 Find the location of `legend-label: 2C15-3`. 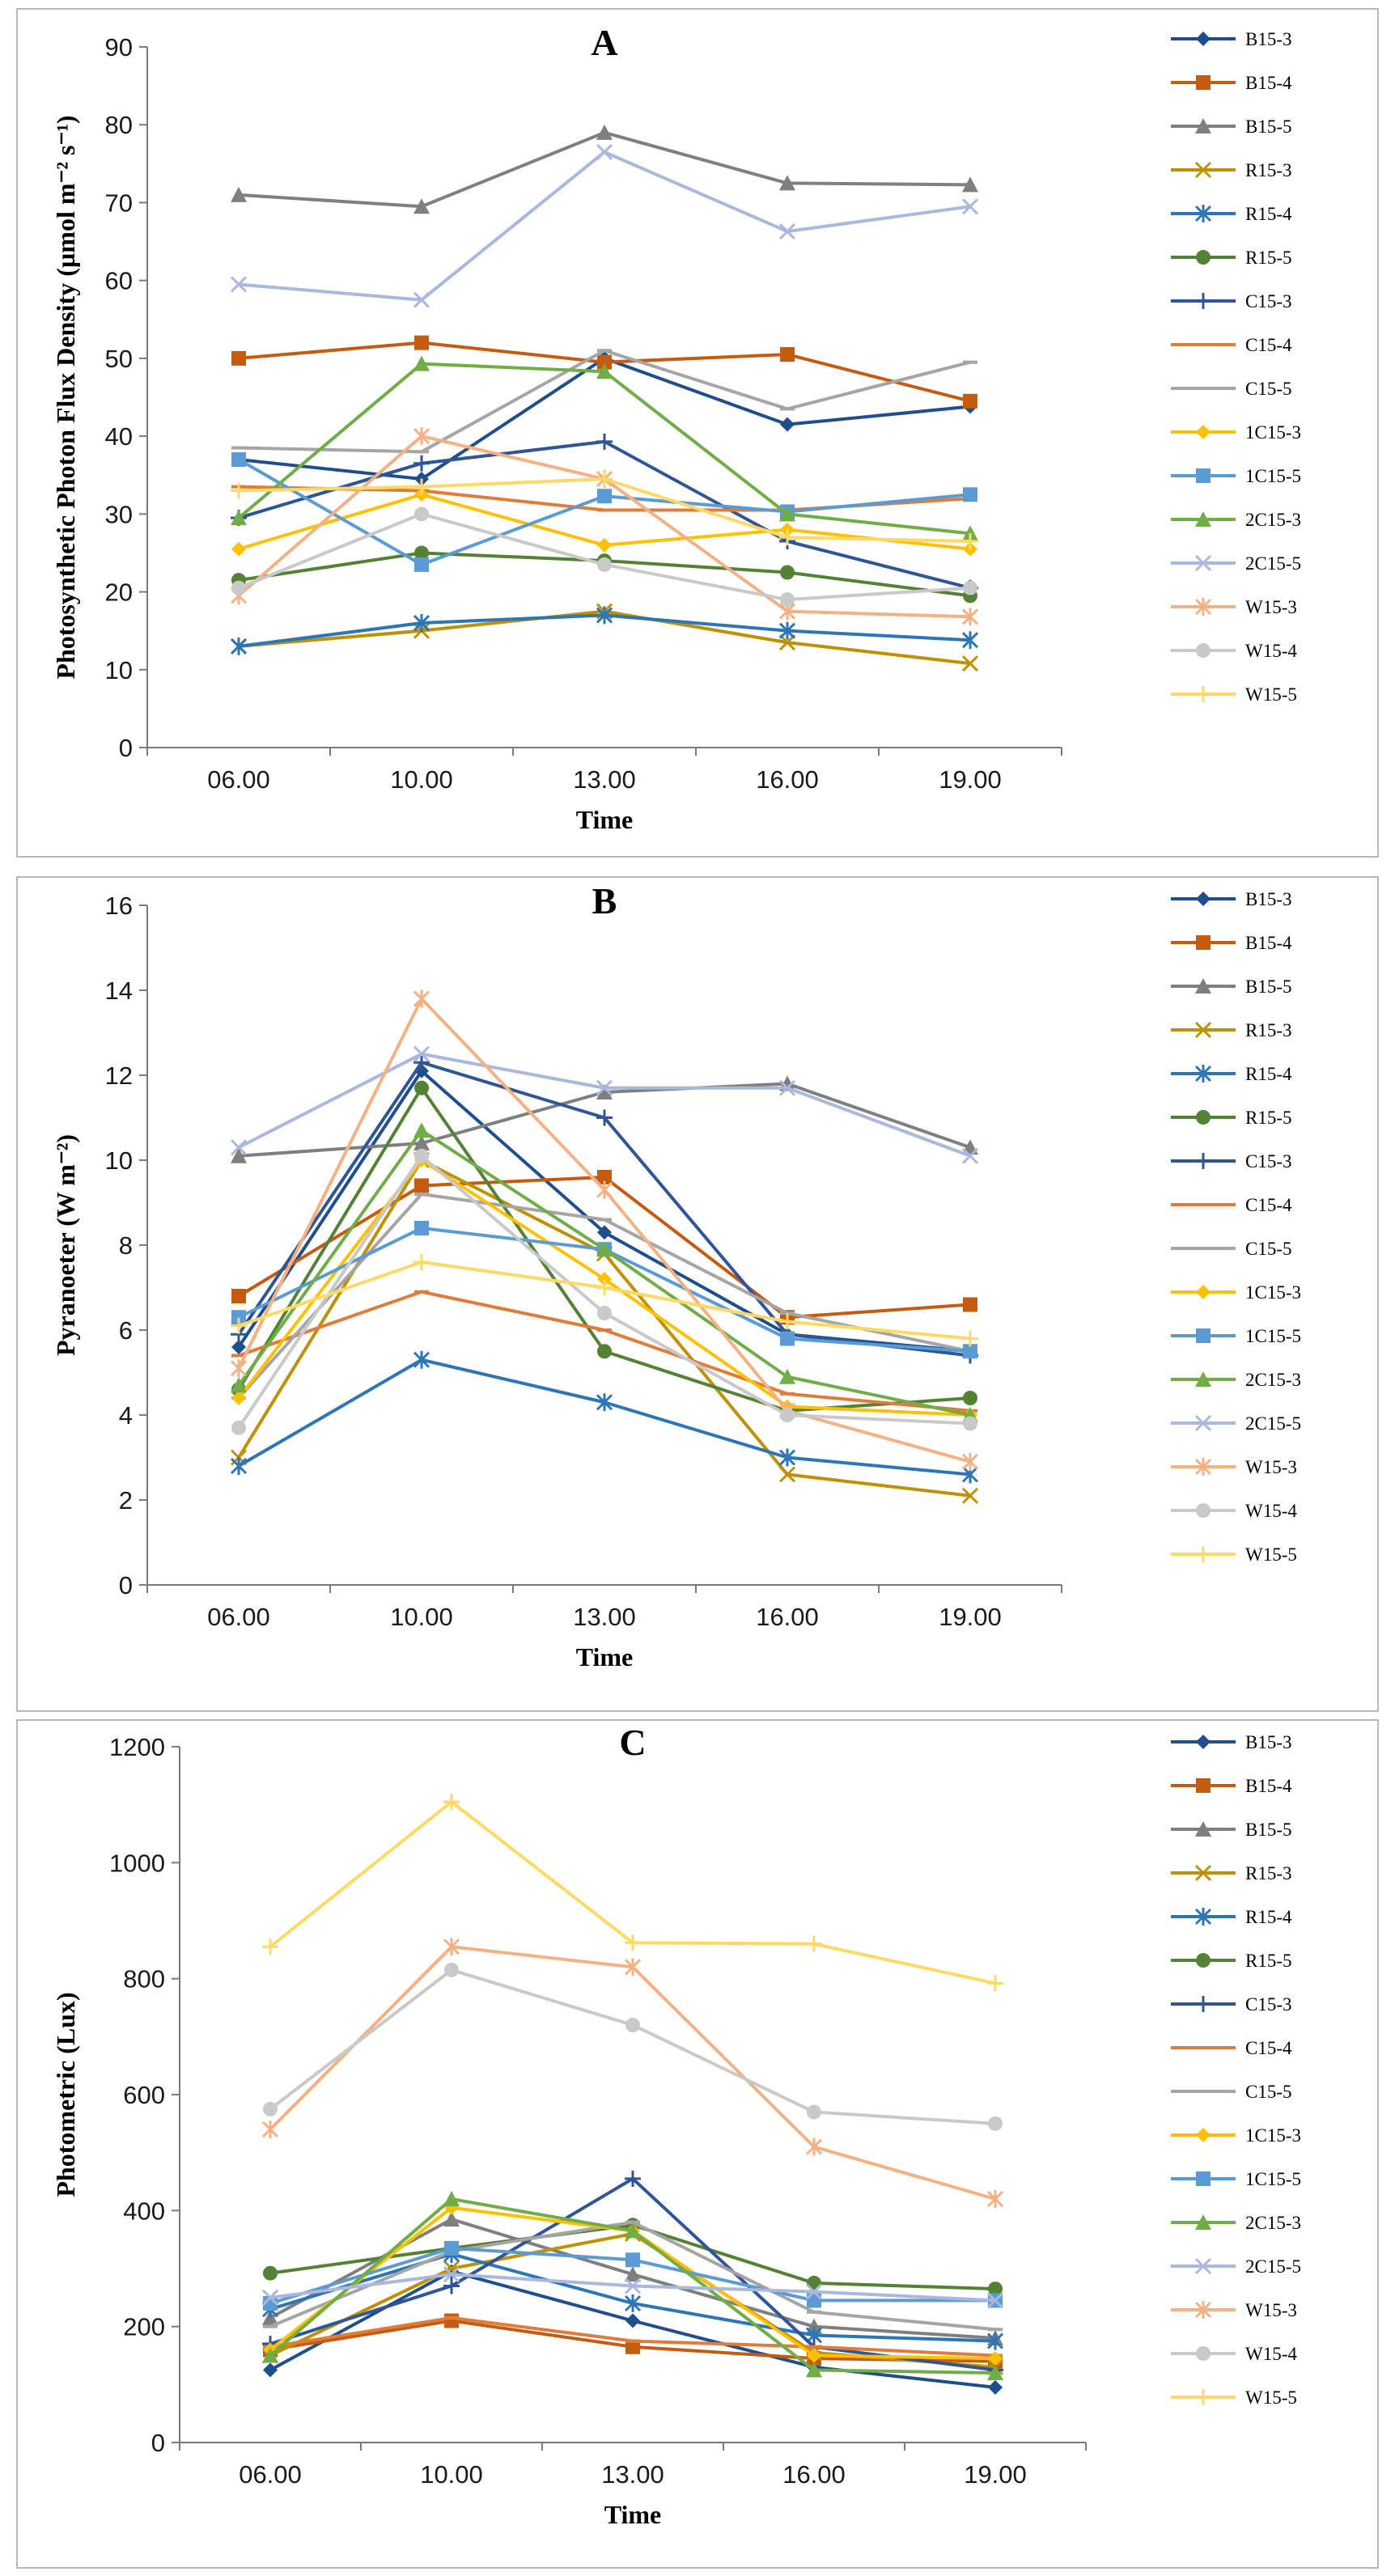

legend-label: 2C15-3 is located at coordinates (1273, 2223).